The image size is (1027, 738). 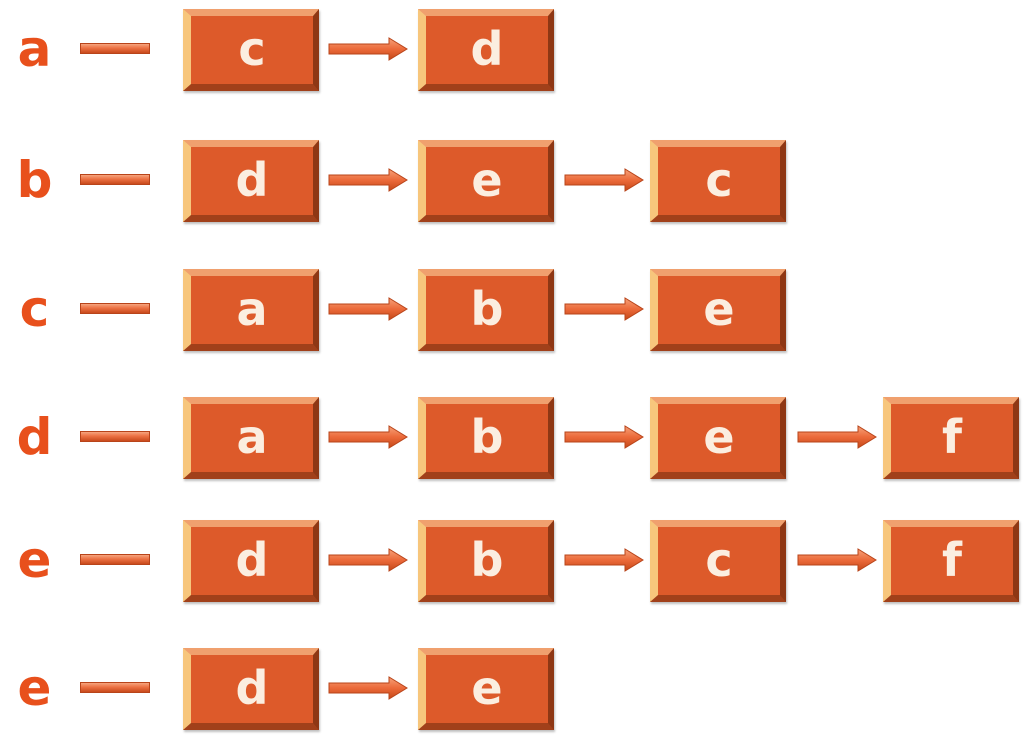 What do you see at coordinates (34, 437) in the screenshot?
I see `vertex-label: d` at bounding box center [34, 437].